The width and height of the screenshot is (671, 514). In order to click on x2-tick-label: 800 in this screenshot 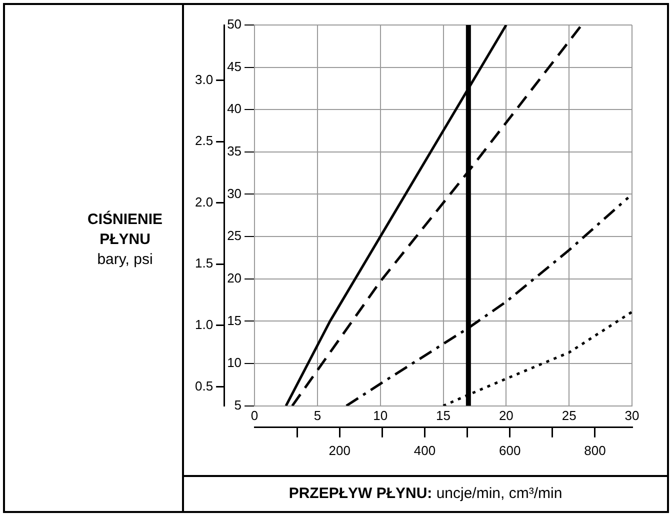, I will do `click(595, 450)`.